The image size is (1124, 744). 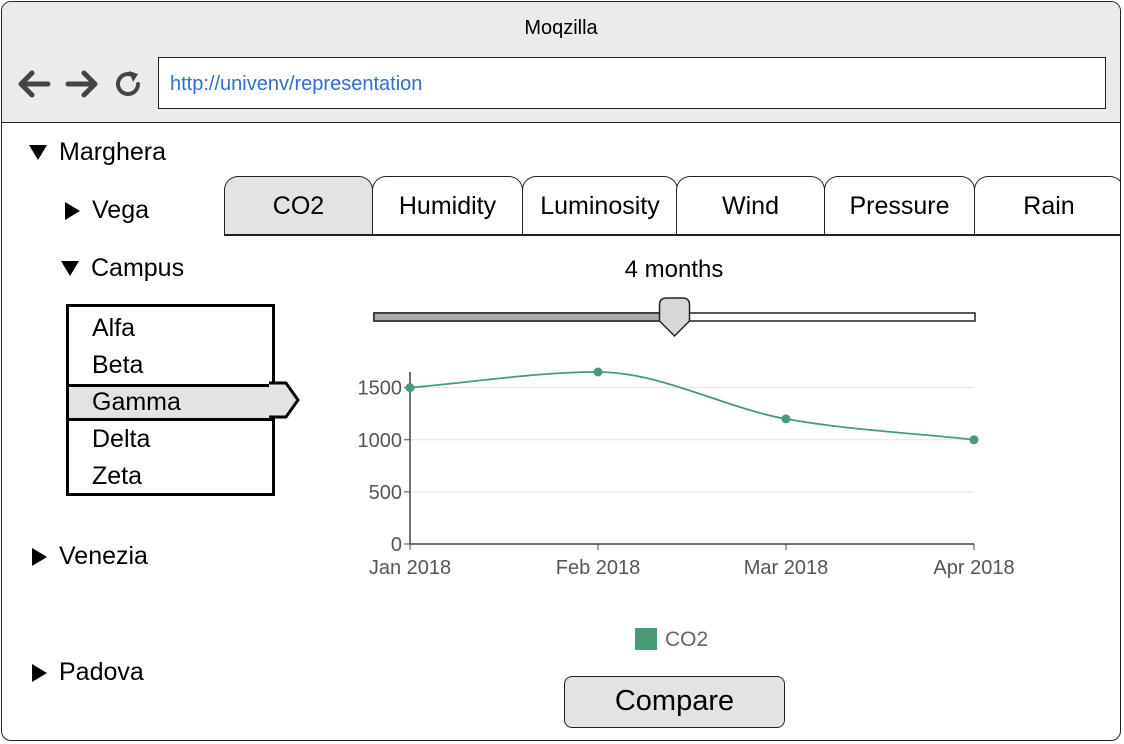 What do you see at coordinates (672, 235) in the screenshot?
I see `tab-underline` at bounding box center [672, 235].